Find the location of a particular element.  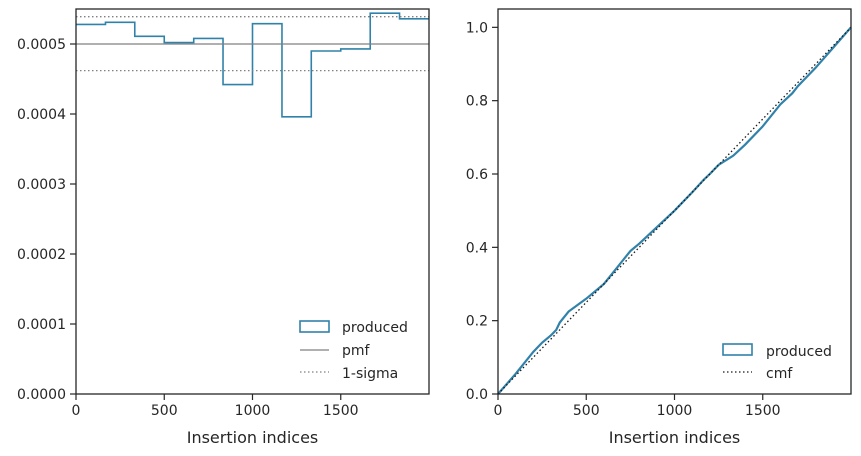

left-x-axis-label: Insertion indices is located at coordinates (253, 437).